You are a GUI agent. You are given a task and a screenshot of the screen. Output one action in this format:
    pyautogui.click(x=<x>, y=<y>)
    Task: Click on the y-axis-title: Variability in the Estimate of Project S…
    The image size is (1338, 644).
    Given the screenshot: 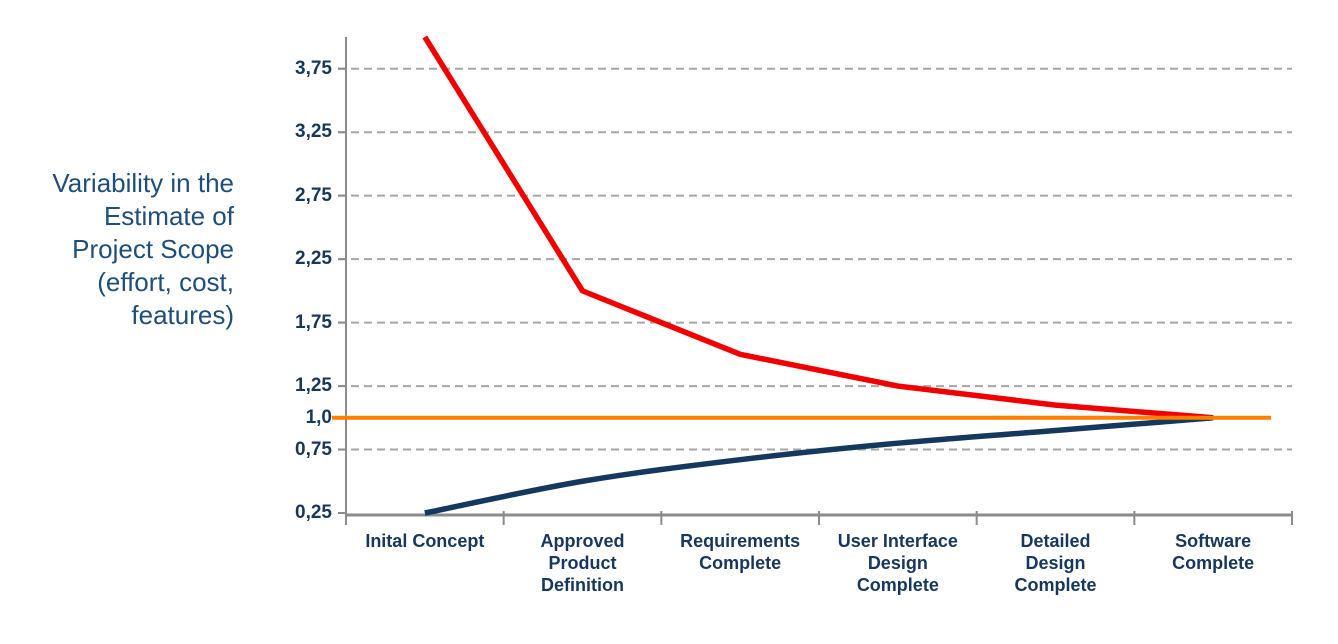 What is the action you would take?
    pyautogui.click(x=143, y=249)
    